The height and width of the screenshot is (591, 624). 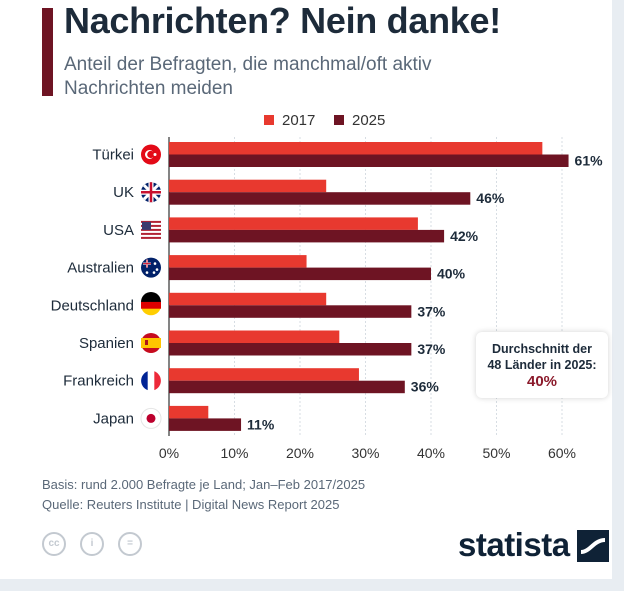 I want to click on data-label-2025: 36%, so click(x=425, y=387).